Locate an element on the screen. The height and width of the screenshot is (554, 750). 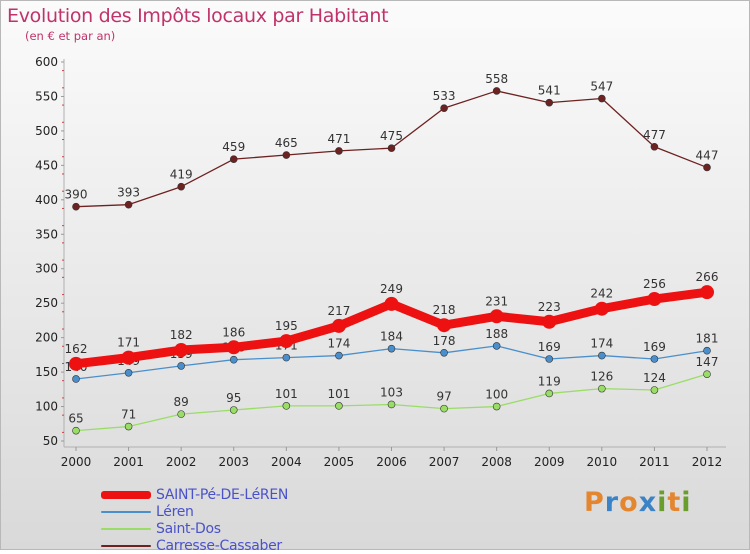
data-label: 182 is located at coordinates (181, 335).